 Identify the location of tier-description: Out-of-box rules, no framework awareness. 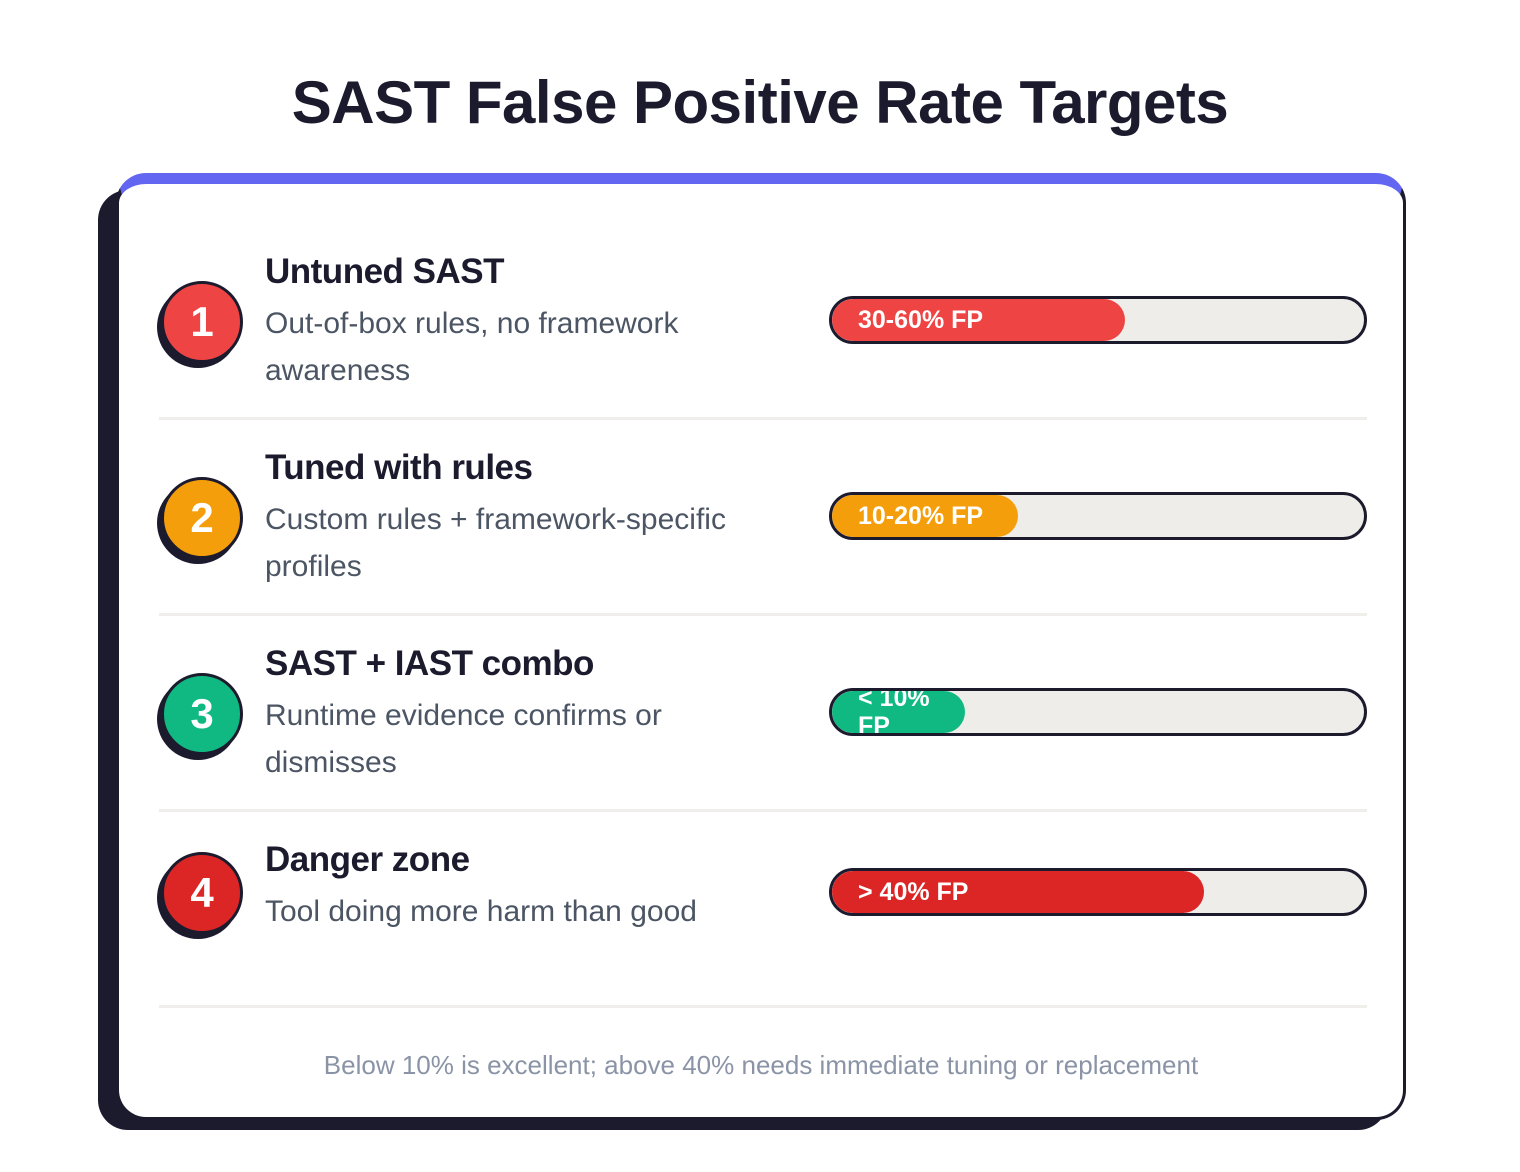
(472, 347).